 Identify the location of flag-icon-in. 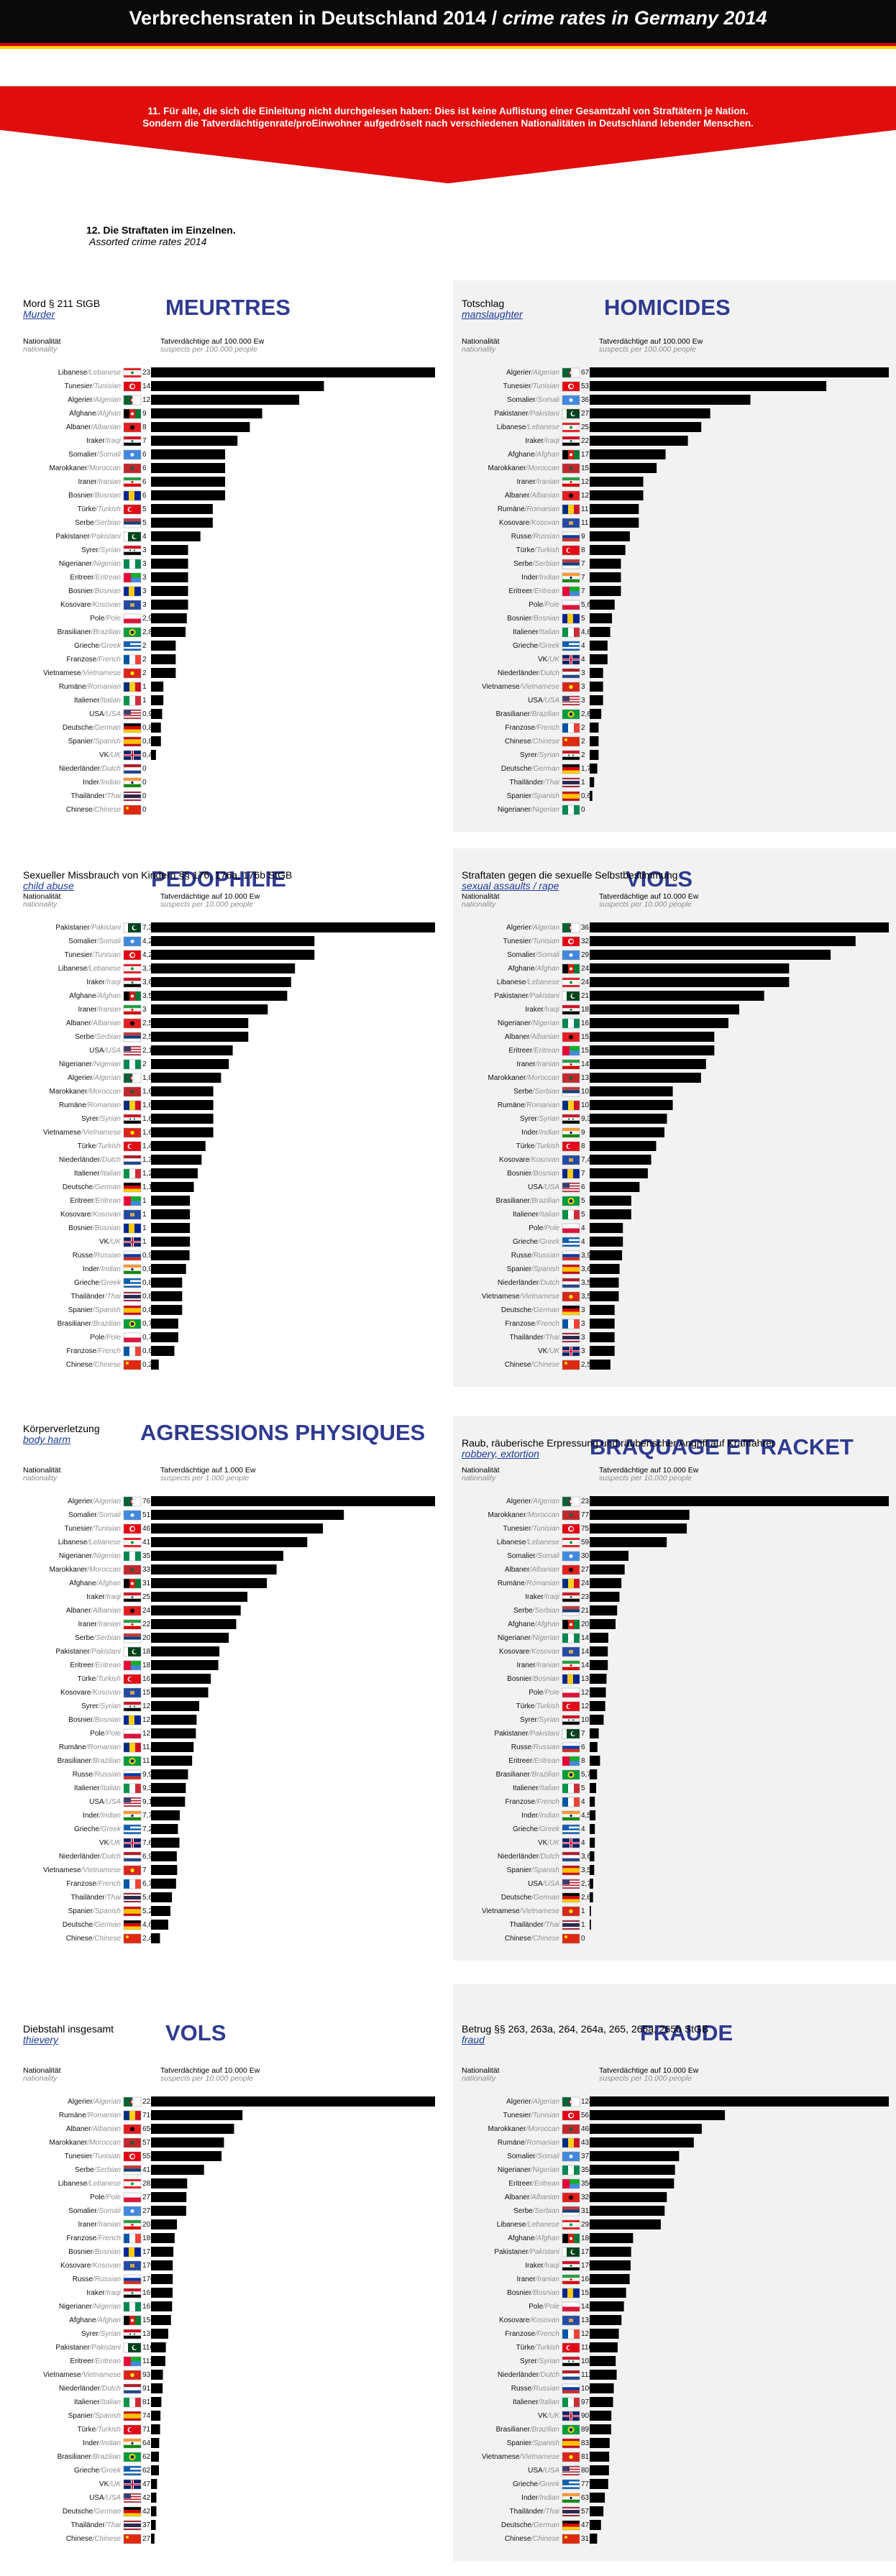
(132, 1816).